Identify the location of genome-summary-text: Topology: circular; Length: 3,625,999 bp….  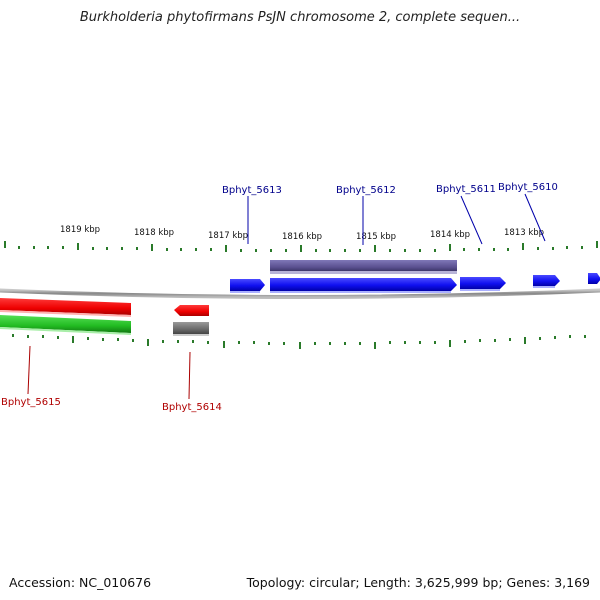
(418, 582).